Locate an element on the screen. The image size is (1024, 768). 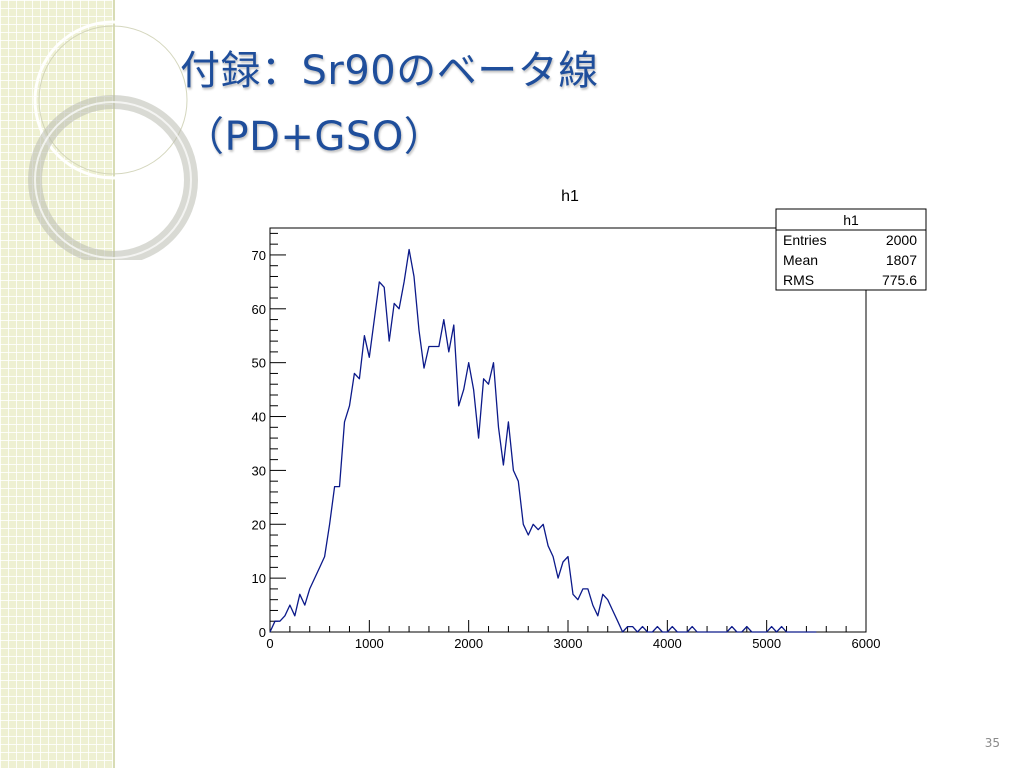
stats-box-frame is located at coordinates (851, 249).